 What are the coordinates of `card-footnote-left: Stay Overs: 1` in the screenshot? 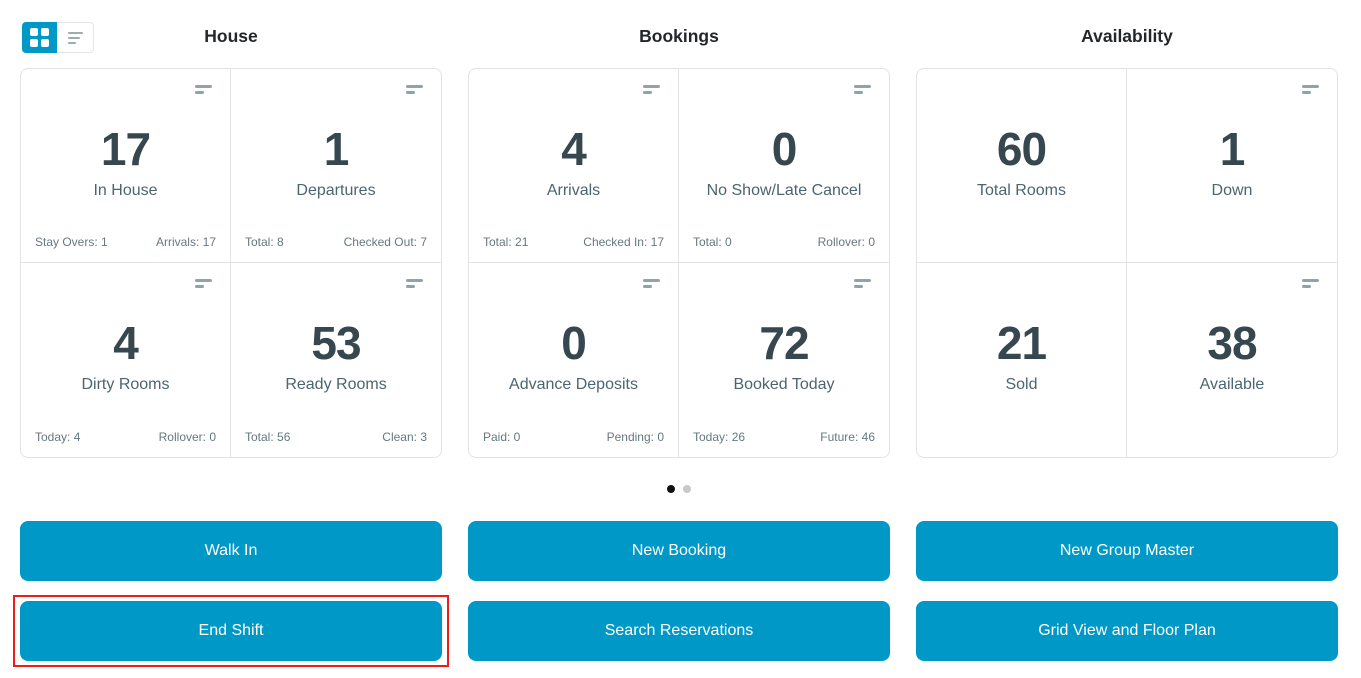 It's located at (71, 242).